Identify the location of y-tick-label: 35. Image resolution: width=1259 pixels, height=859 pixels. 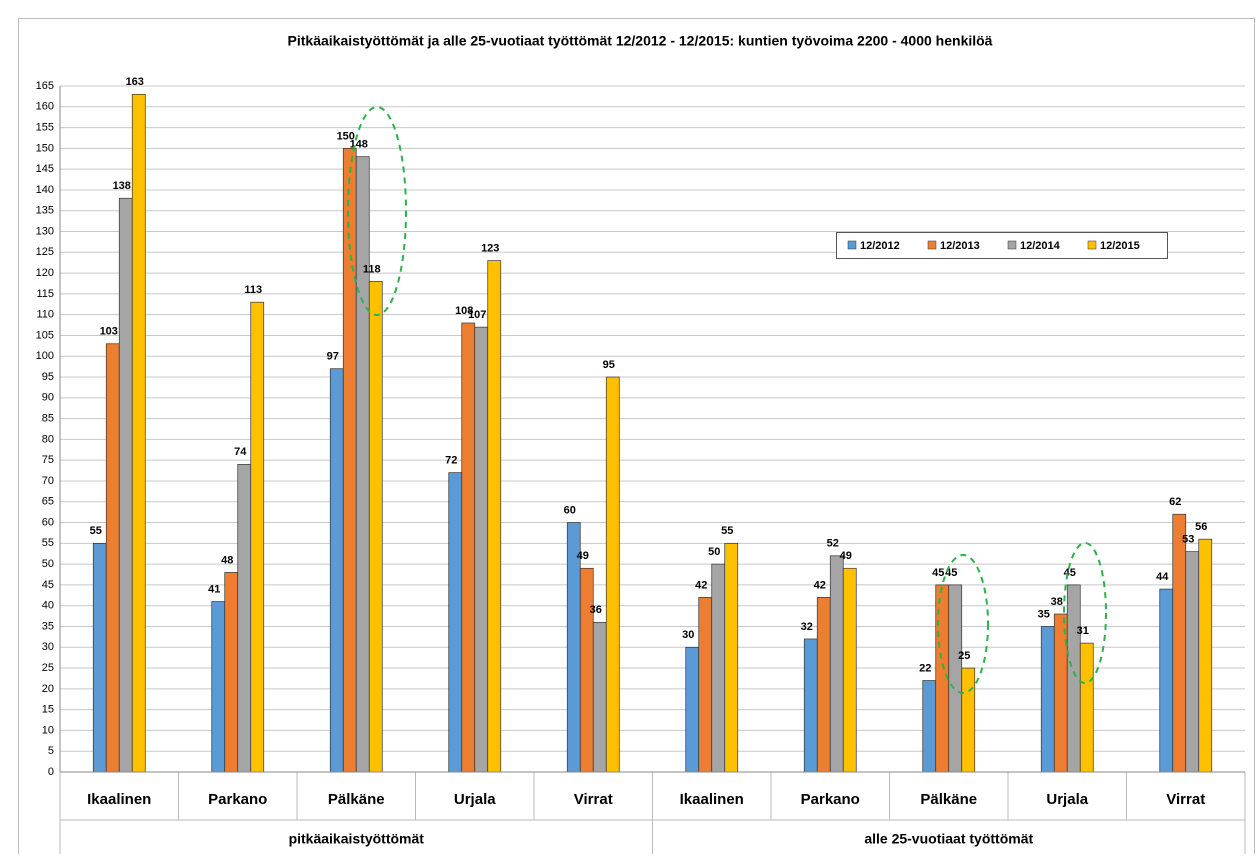
(48, 626).